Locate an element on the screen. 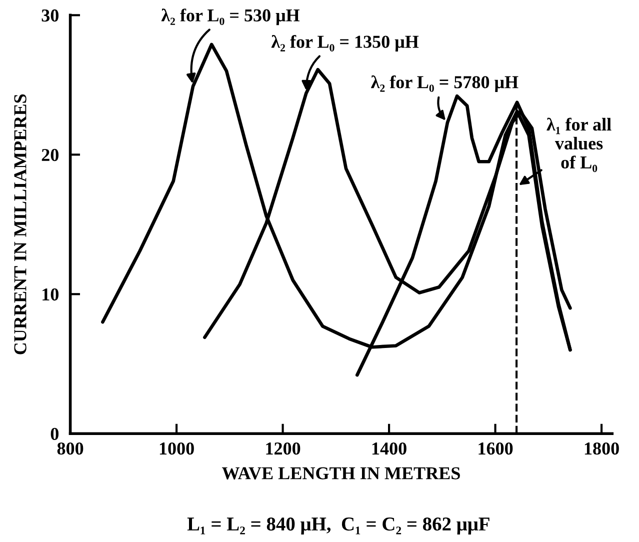  x-axis-title: WAVE LENGTH IN METRES is located at coordinates (341, 473).